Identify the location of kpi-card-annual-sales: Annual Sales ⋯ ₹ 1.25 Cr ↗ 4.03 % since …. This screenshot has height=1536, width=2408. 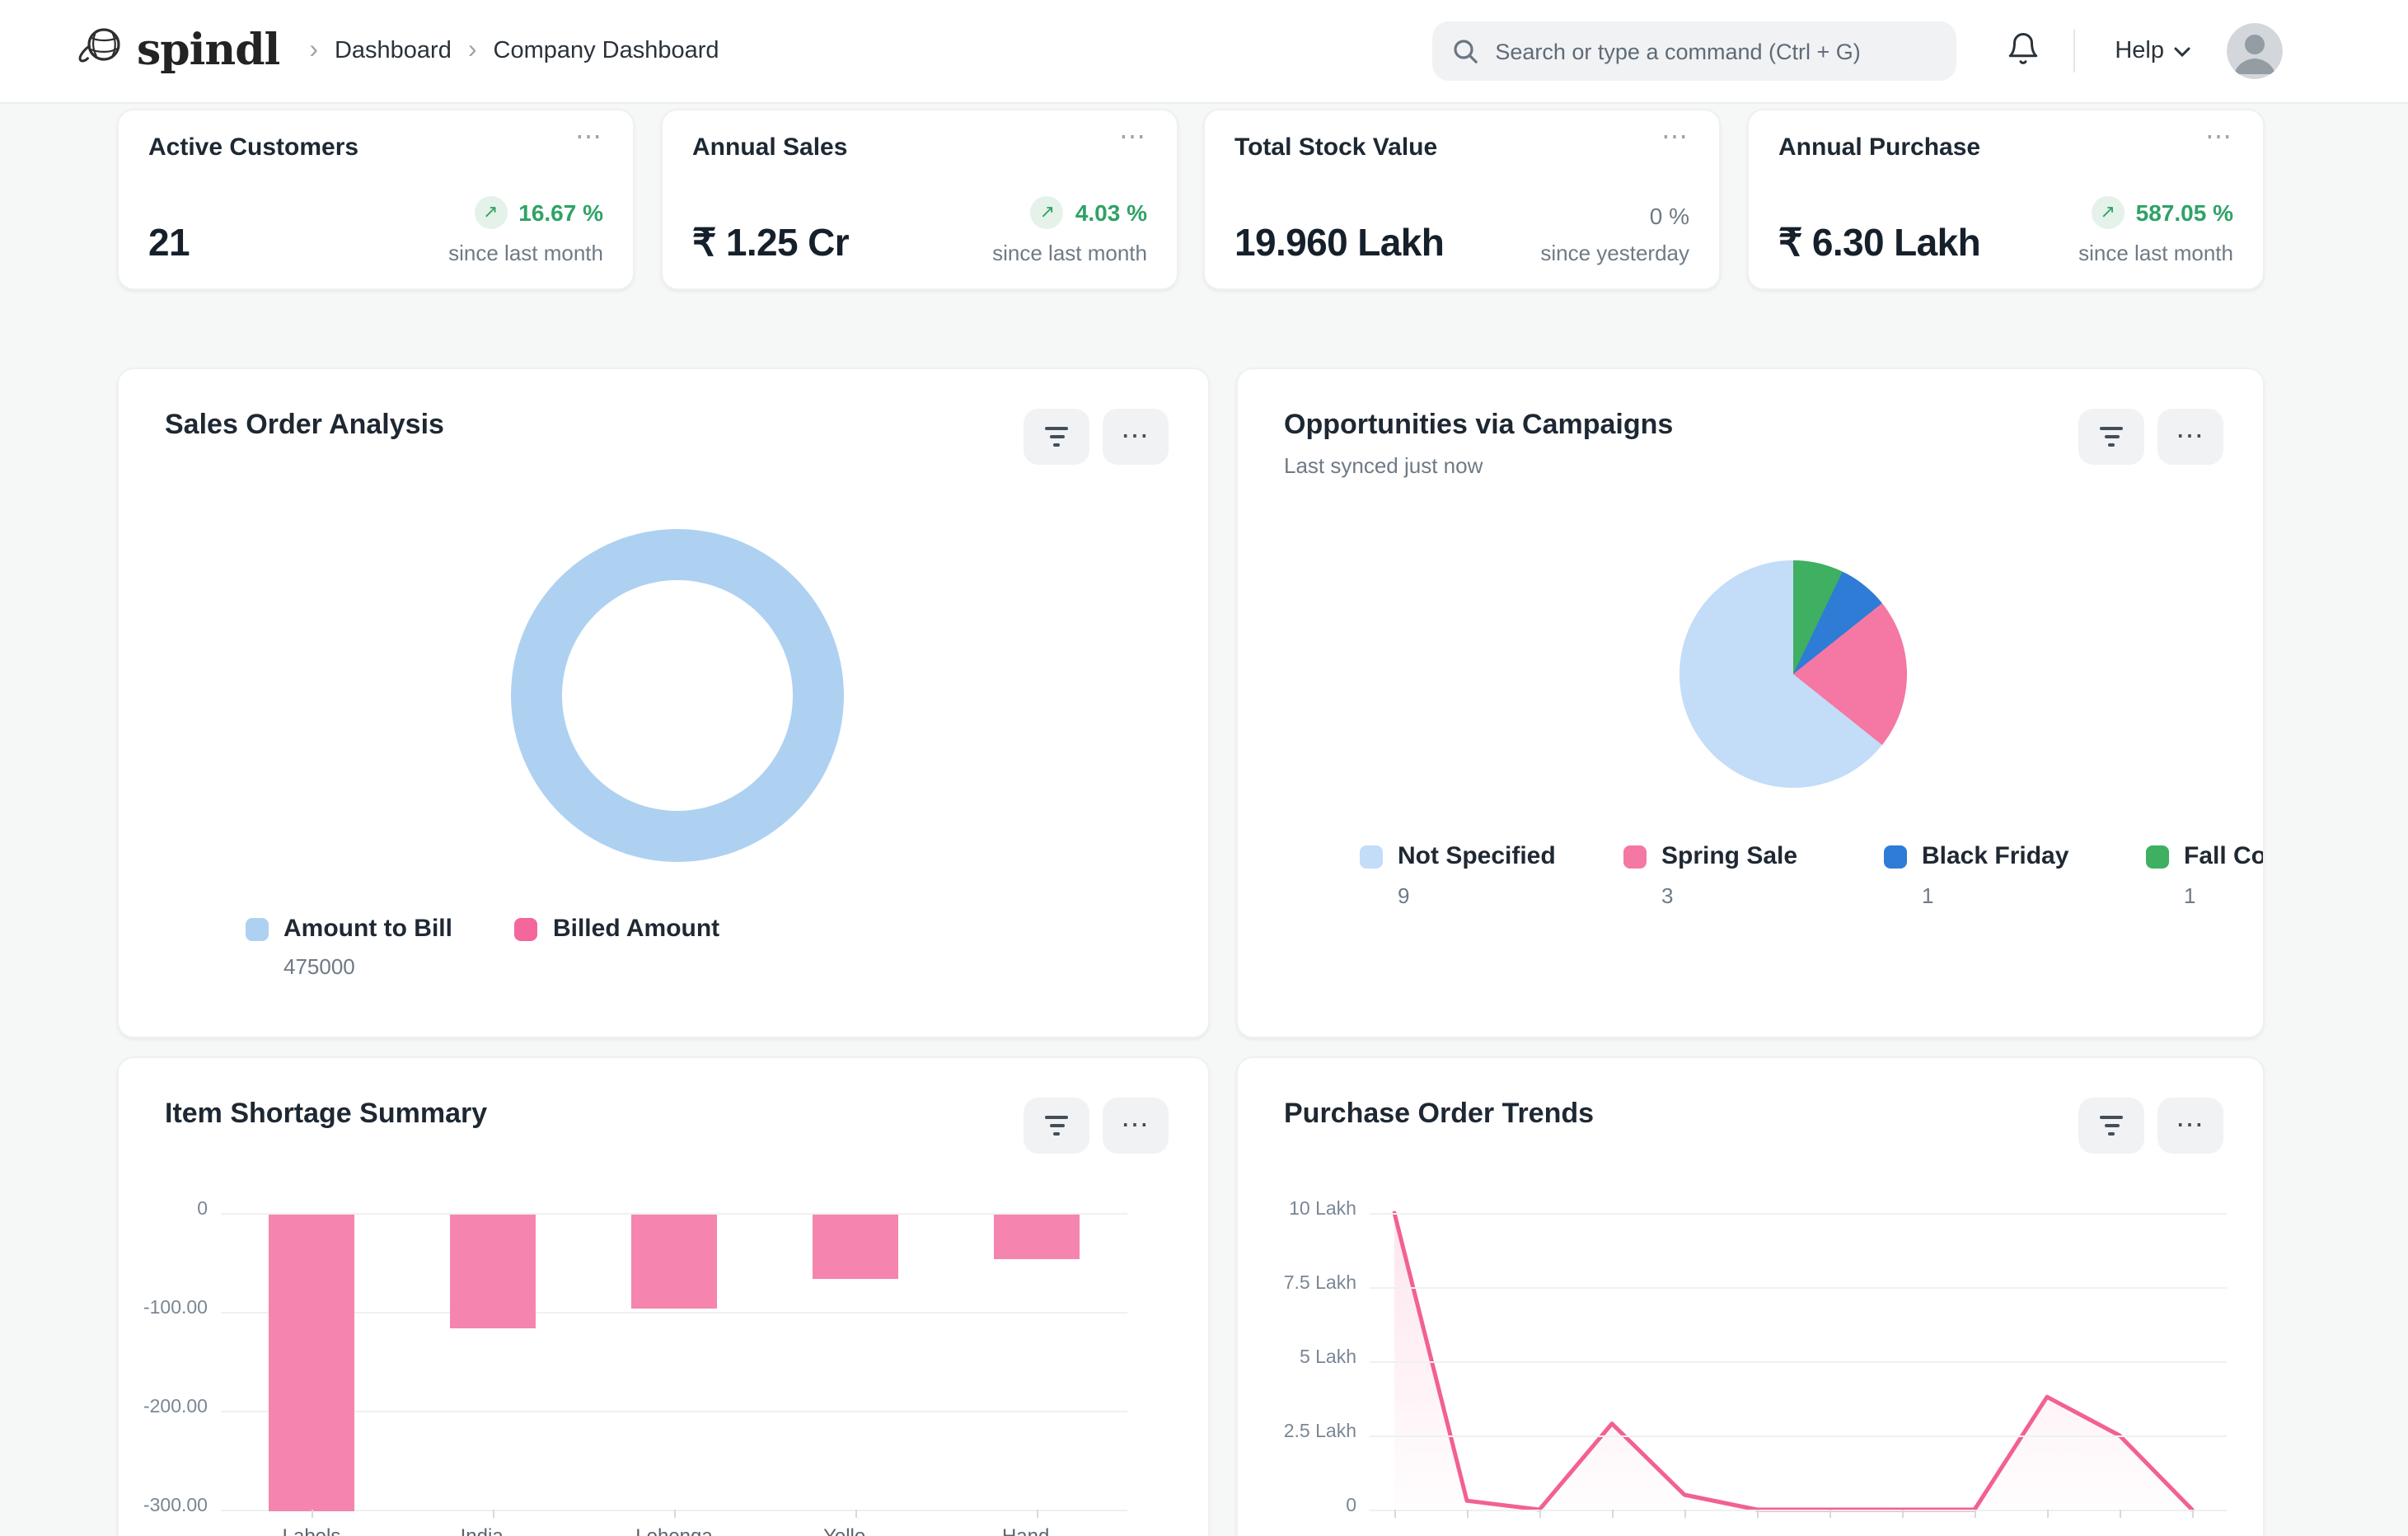
(920, 200).